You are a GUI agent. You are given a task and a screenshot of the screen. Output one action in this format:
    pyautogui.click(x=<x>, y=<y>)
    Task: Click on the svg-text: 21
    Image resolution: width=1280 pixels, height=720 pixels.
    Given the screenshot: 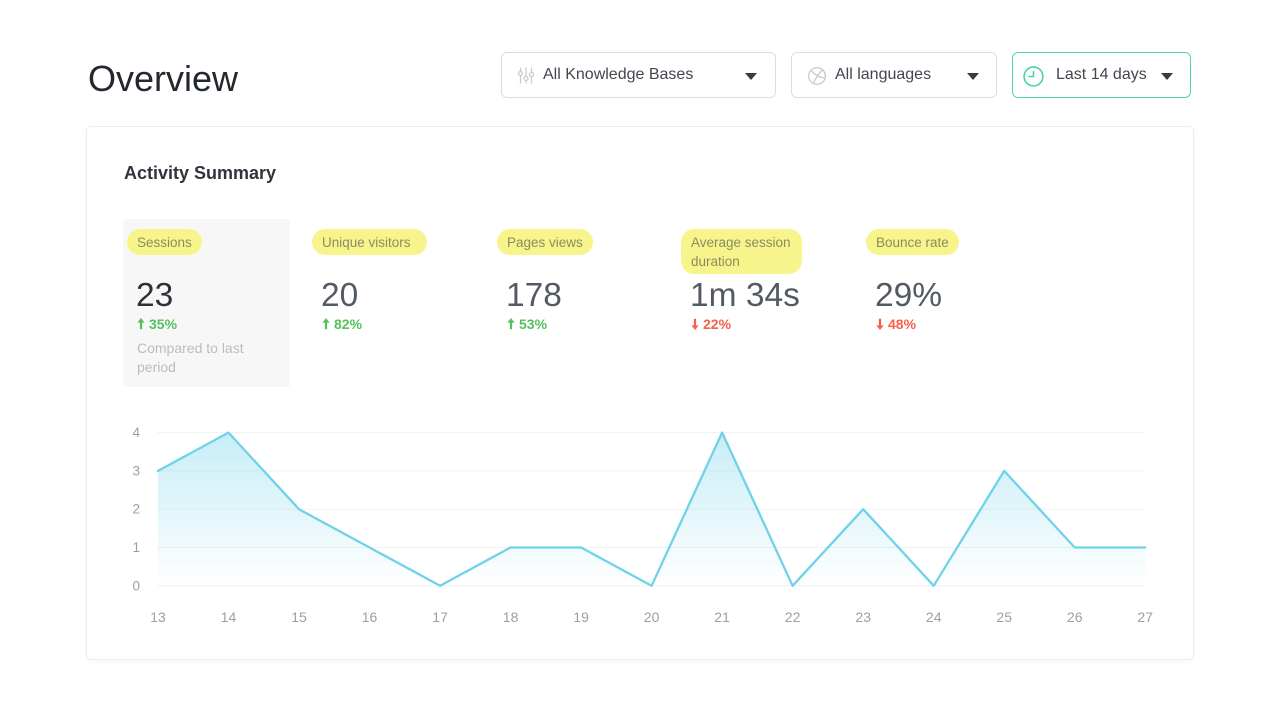 What is the action you would take?
    pyautogui.click(x=722, y=617)
    